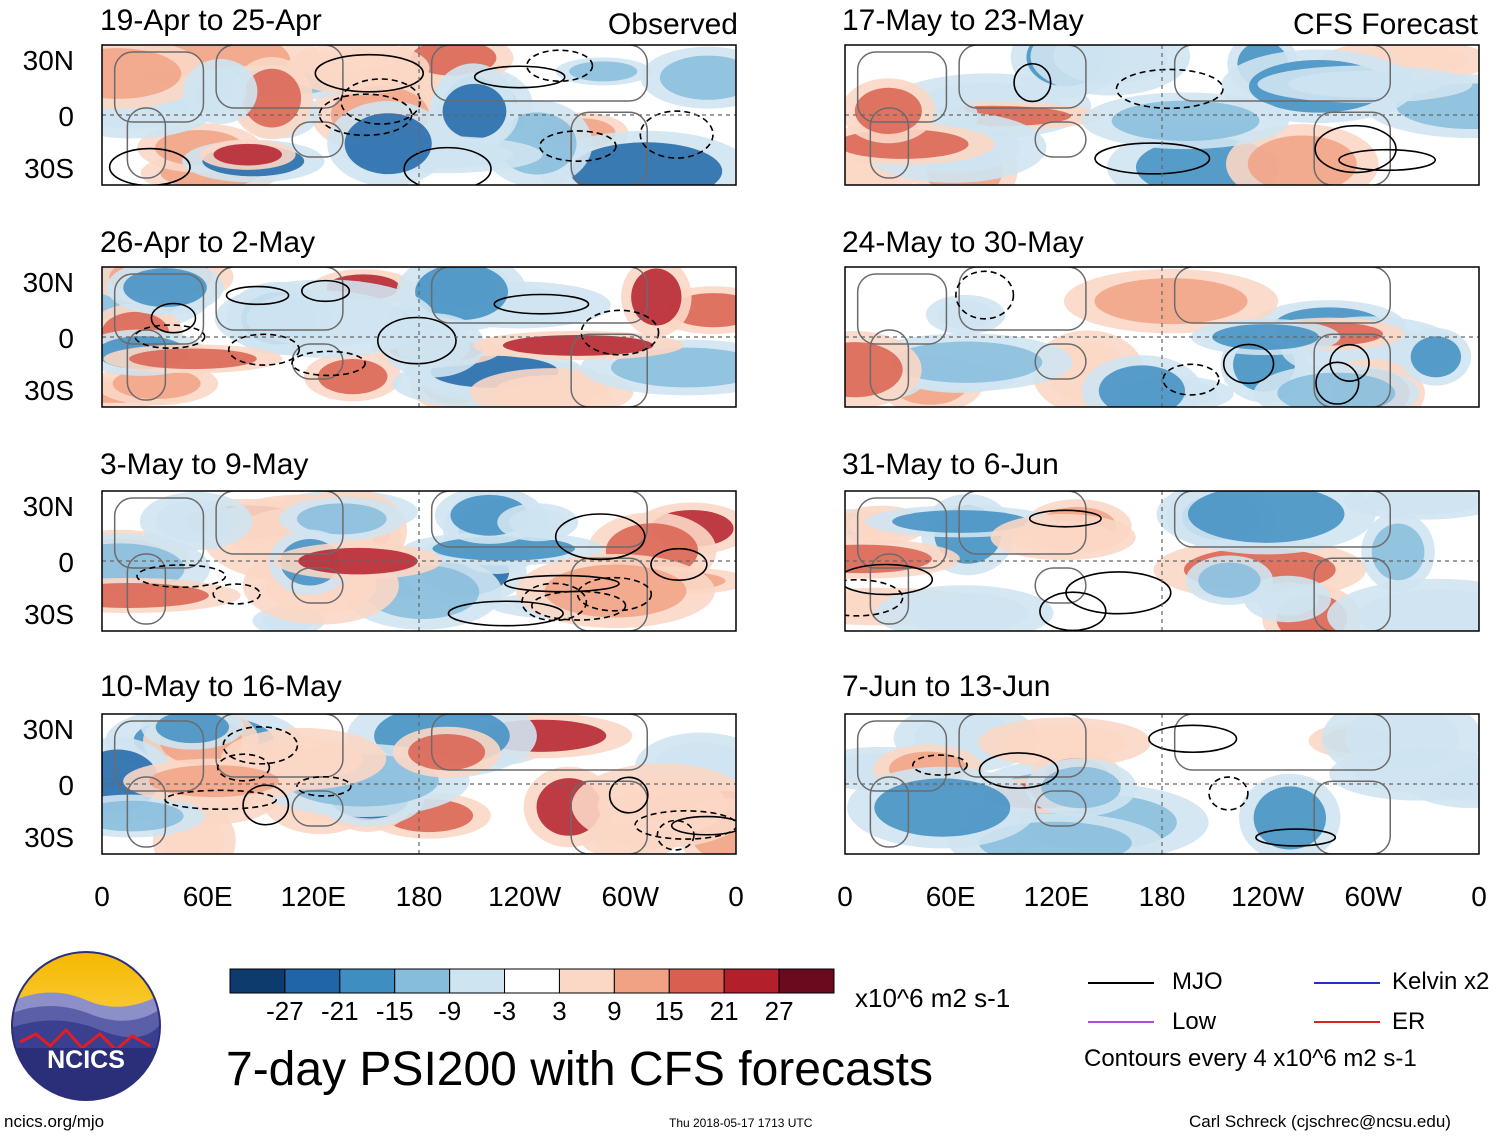  Describe the element at coordinates (672, 24) in the screenshot. I see `observed-label: Observed` at that location.